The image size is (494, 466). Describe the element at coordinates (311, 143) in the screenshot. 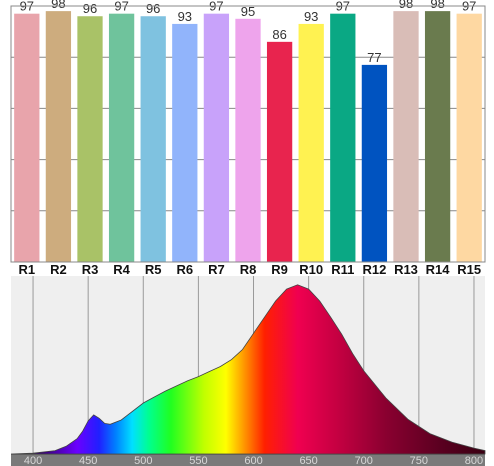

I see `bar-r10` at that location.